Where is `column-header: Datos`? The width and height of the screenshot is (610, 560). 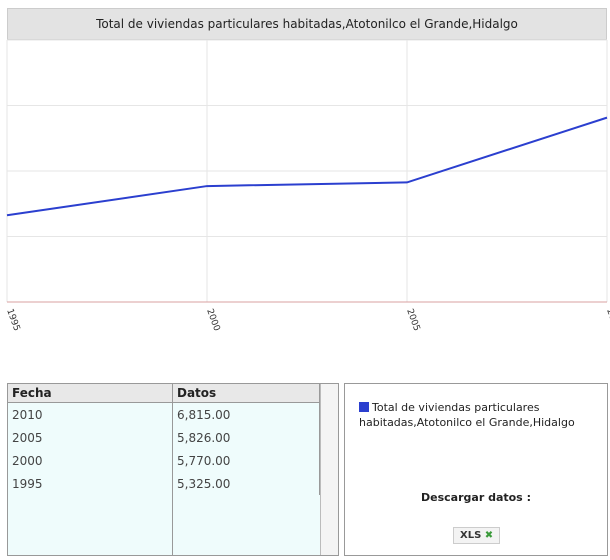
column-header: Datos is located at coordinates (246, 393).